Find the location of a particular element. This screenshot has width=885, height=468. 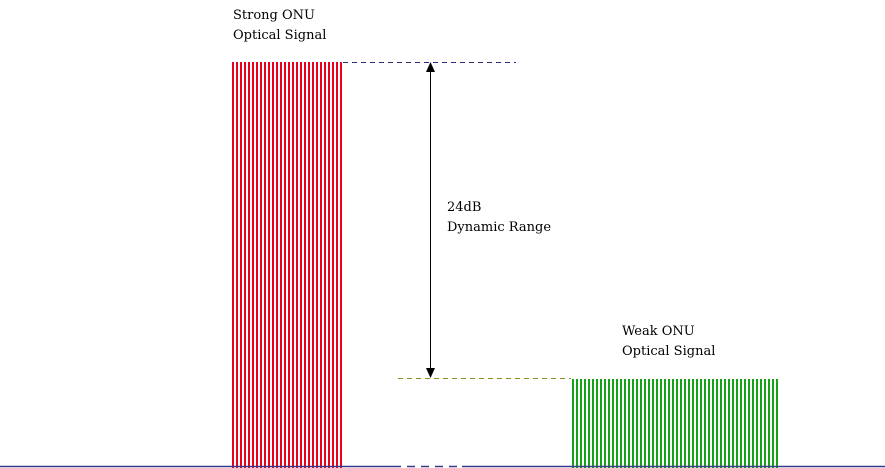

dynamic-range-caption: Dynamic Range is located at coordinates (499, 227).